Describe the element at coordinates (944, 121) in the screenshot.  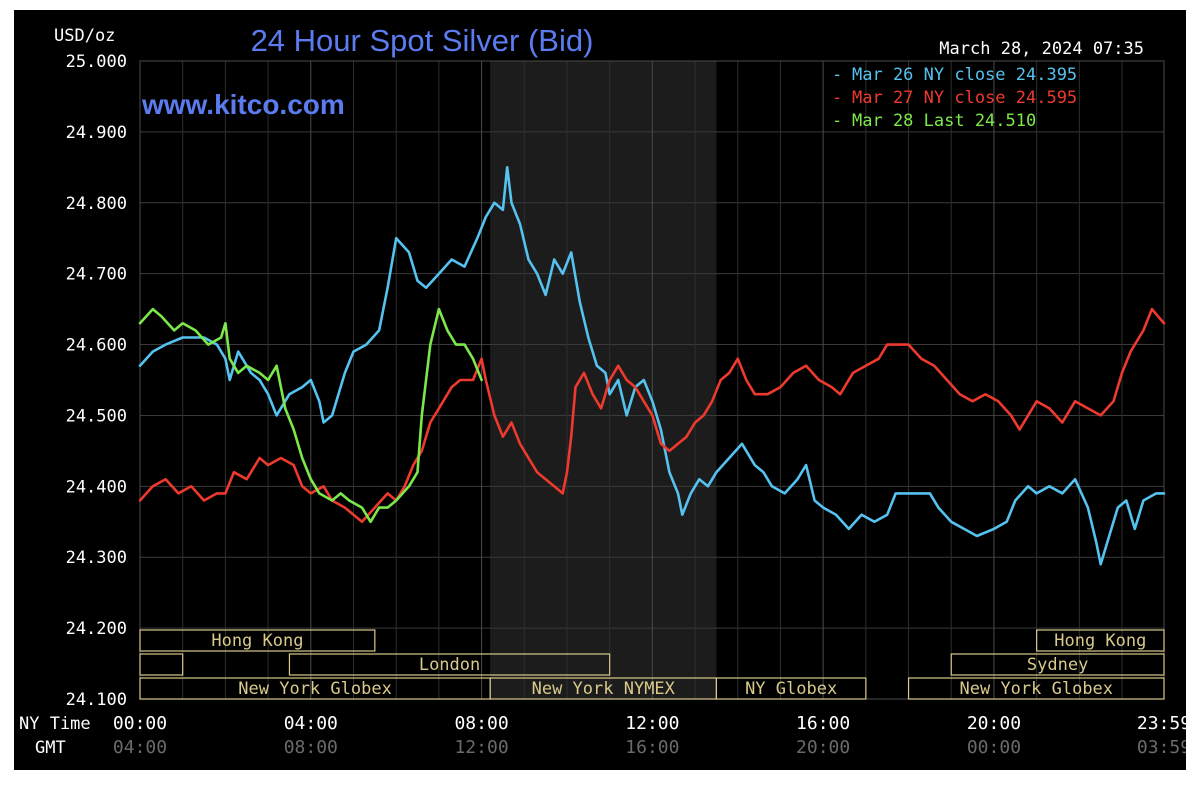
I see `legend-mar-28: Mar 28 Last 24.510` at that location.